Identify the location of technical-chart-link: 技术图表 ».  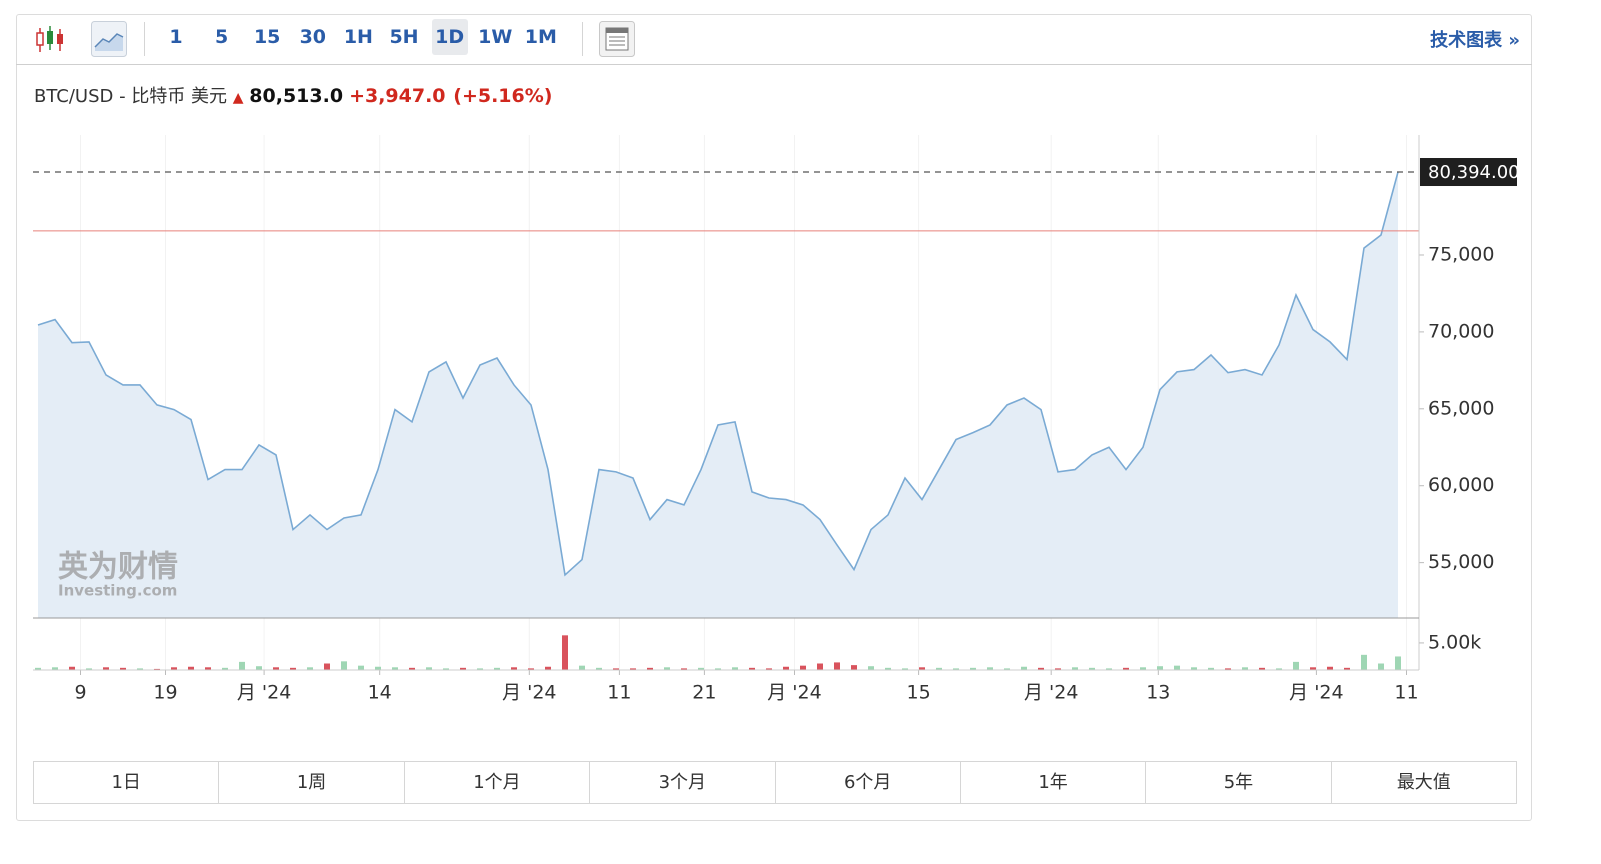
(1475, 40).